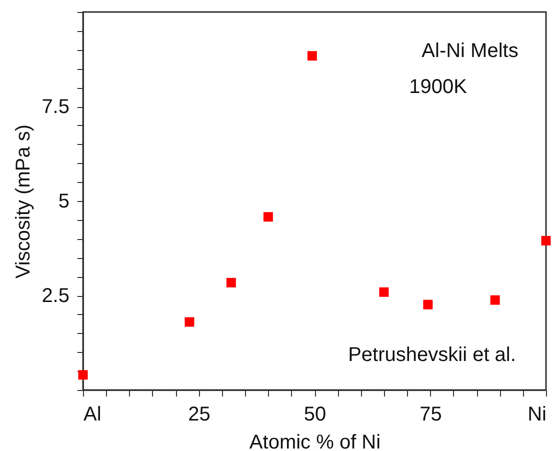 The height and width of the screenshot is (451, 557). I want to click on y-axis-title: Viscosity (mPa s), so click(23, 201).